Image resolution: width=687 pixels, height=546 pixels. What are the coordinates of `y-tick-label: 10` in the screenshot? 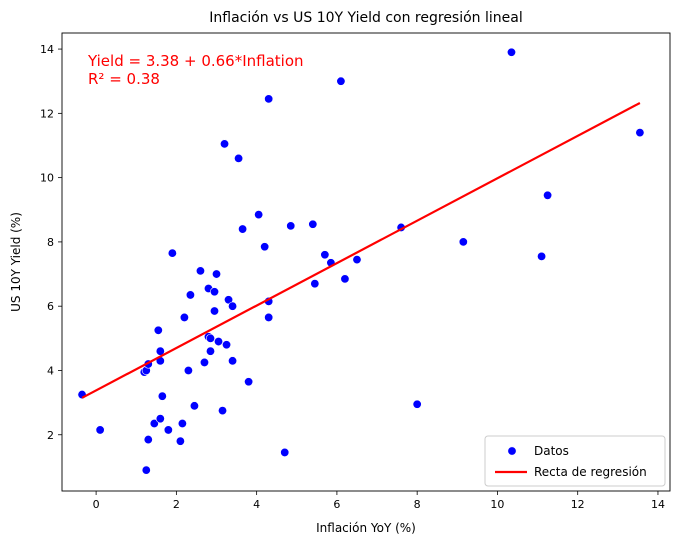 It's located at (47, 178).